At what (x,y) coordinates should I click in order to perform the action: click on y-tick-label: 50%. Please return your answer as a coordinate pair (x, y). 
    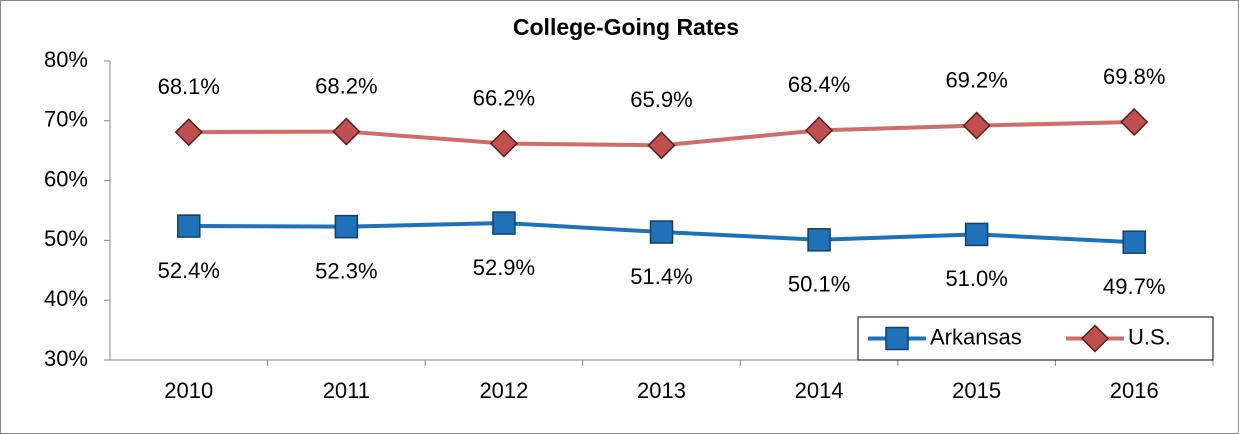
    Looking at the image, I should click on (66, 238).